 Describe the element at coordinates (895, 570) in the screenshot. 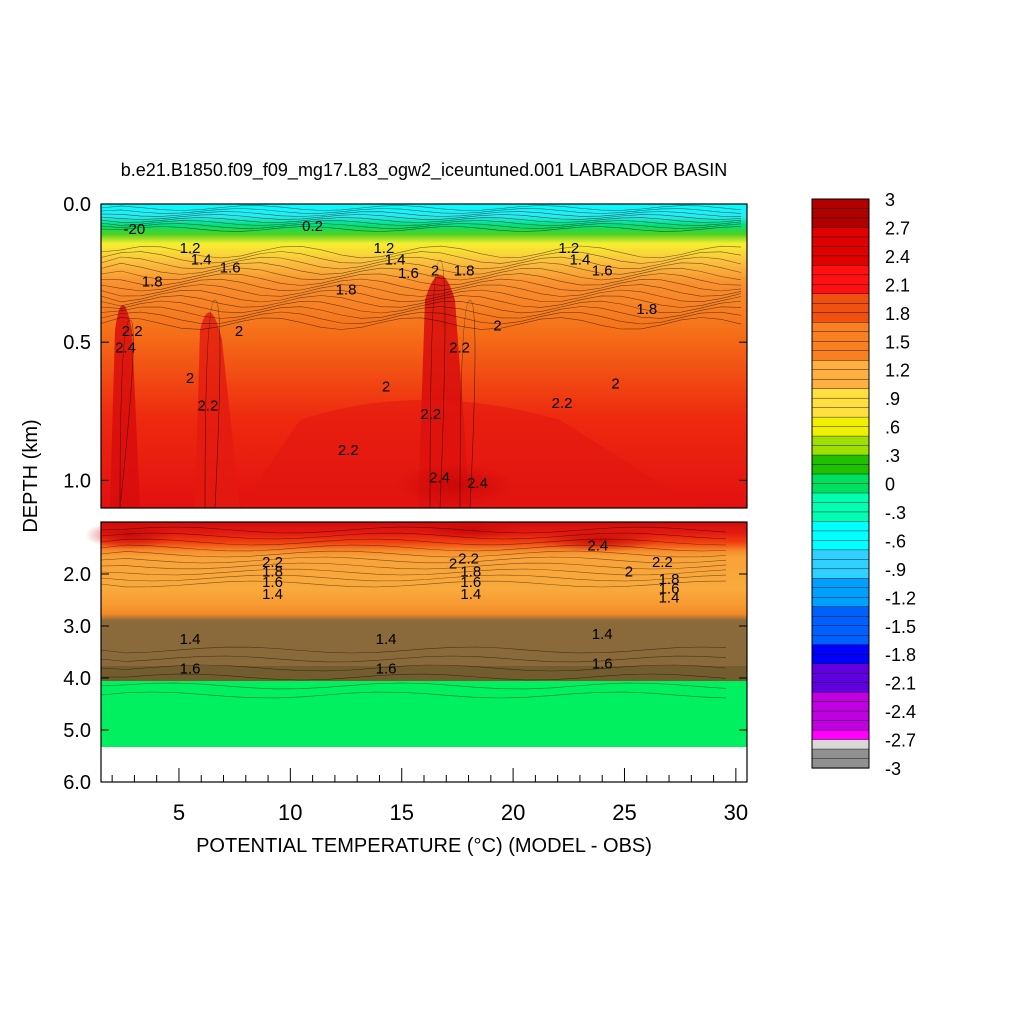

I see `colorbar-label: -.9` at that location.